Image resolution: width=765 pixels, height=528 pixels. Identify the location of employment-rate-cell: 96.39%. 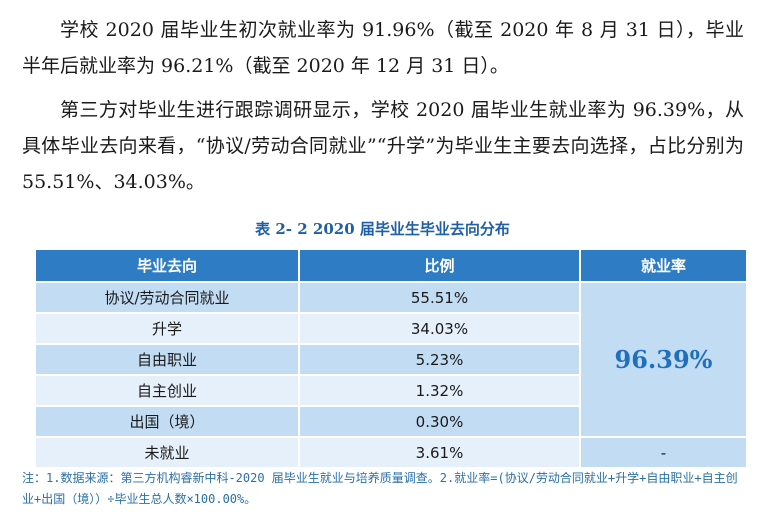
(663, 359).